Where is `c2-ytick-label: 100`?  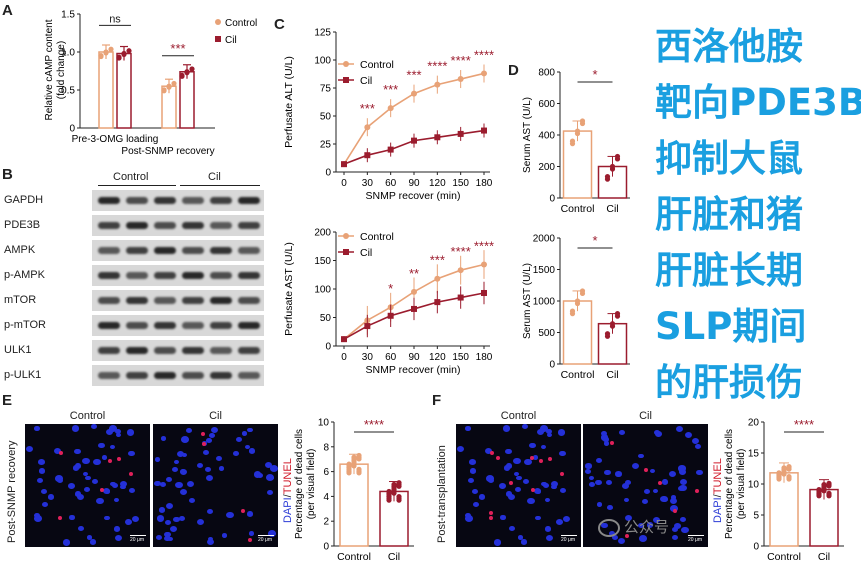 c2-ytick-label: 100 is located at coordinates (322, 290).